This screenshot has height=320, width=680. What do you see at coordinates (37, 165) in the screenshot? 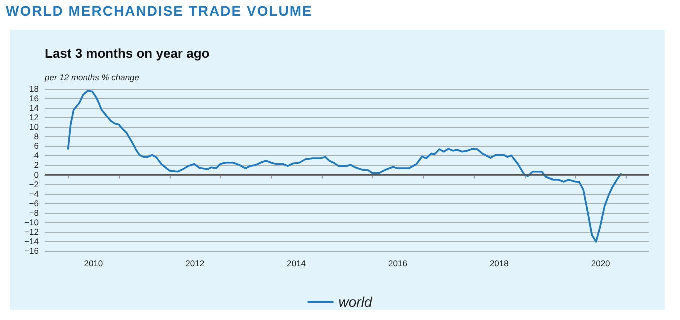
I see `y-tick-label: 2` at bounding box center [37, 165].